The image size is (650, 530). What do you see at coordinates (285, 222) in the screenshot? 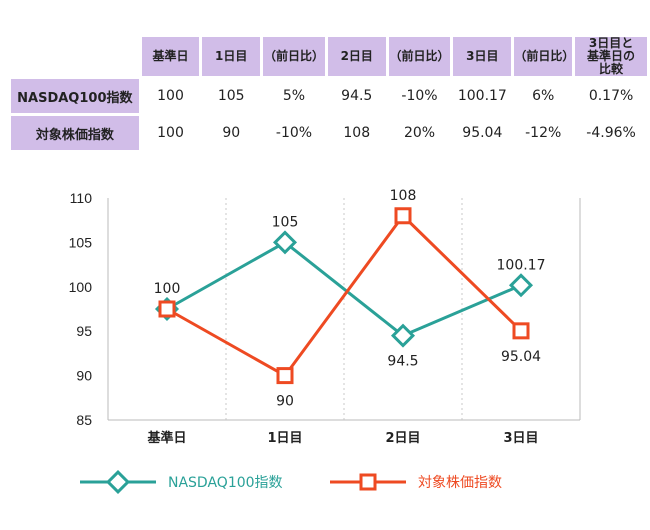
I see `data-label: 105` at bounding box center [285, 222].